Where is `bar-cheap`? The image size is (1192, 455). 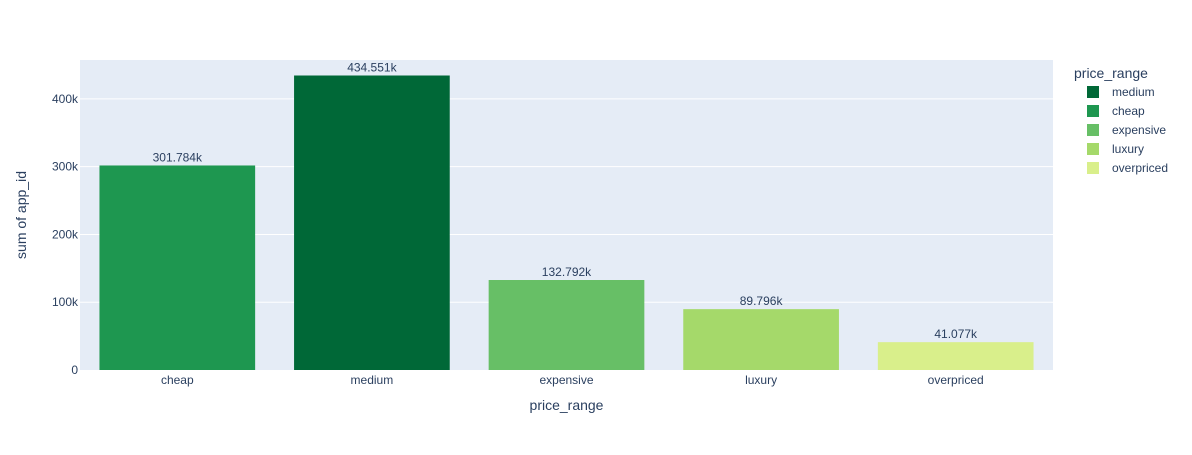
bar-cheap is located at coordinates (177, 267).